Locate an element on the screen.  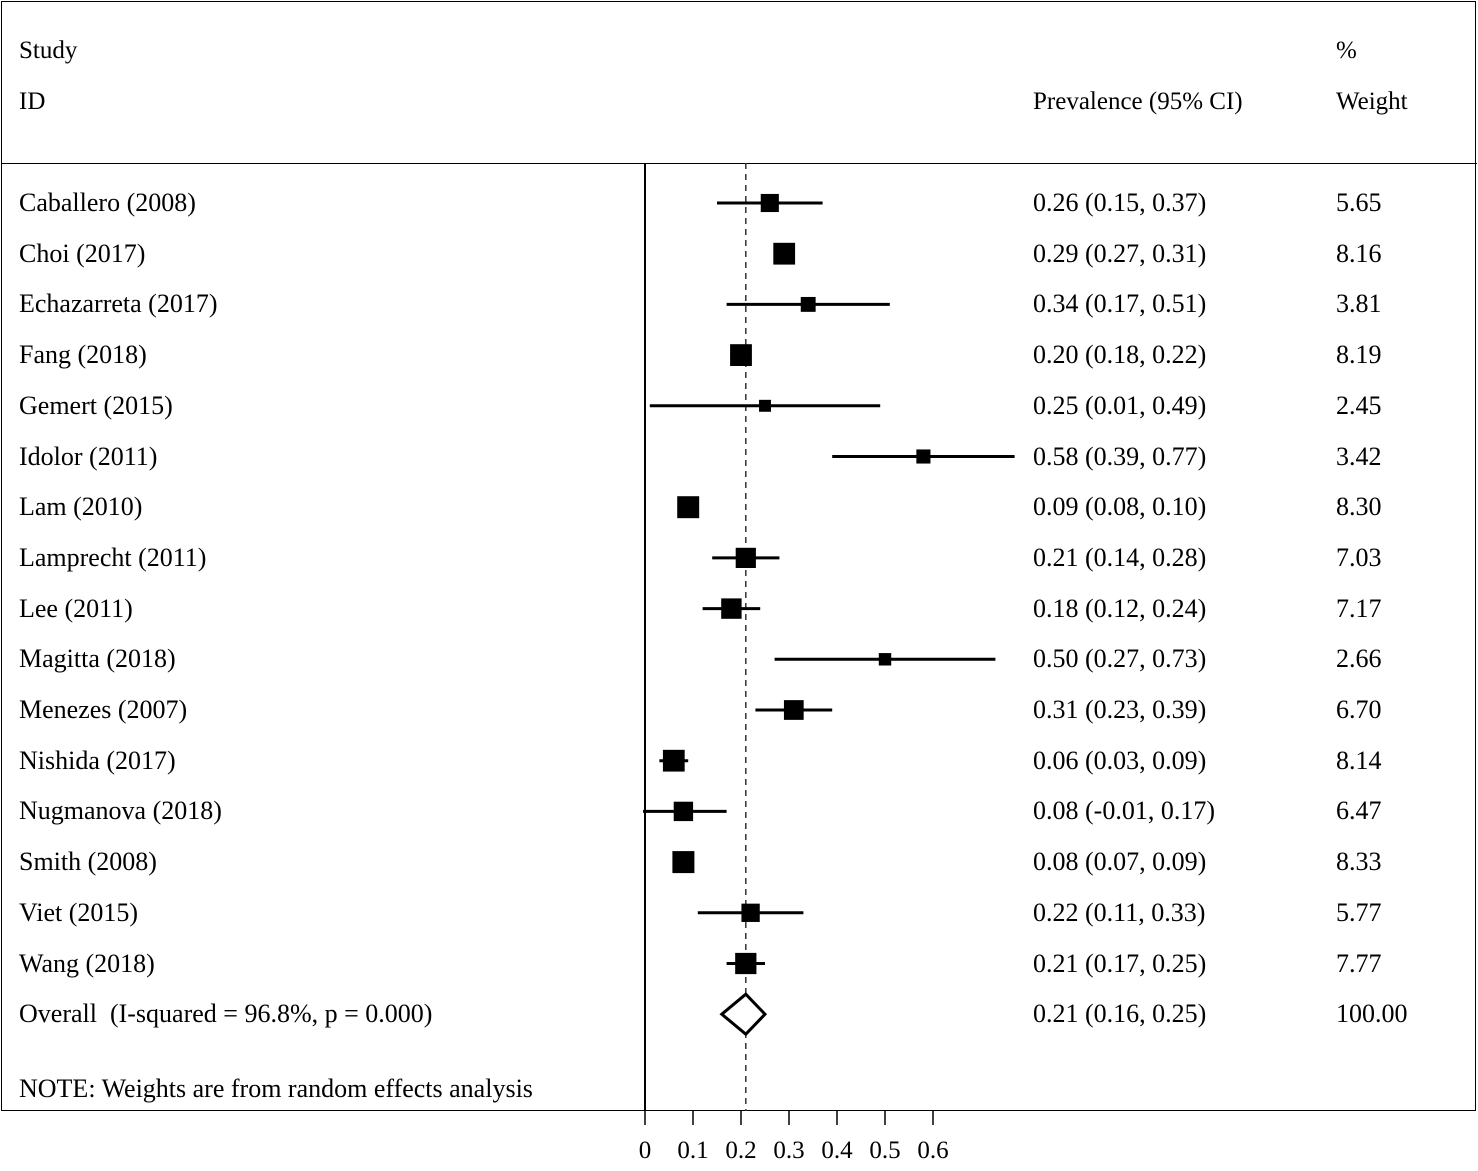
estimate-text: 0.21 (0.17, 0.25) is located at coordinates (1120, 963).